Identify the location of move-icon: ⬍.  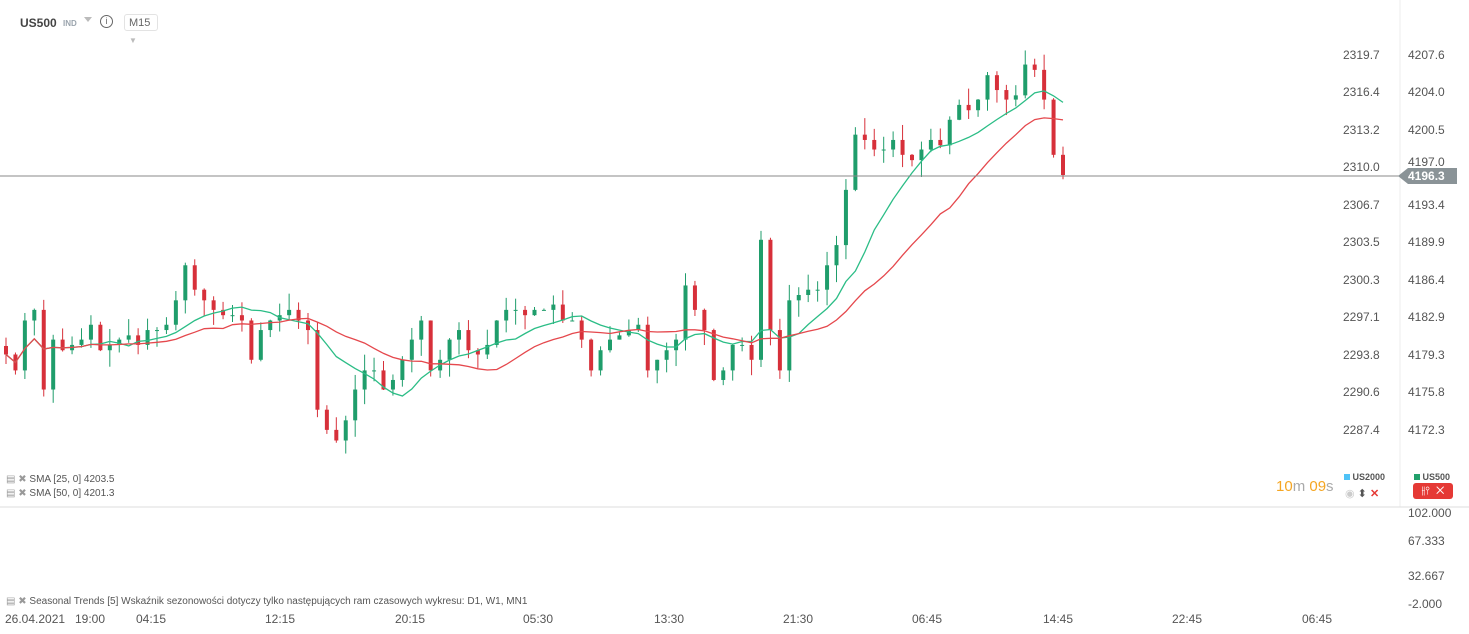
(1362, 494).